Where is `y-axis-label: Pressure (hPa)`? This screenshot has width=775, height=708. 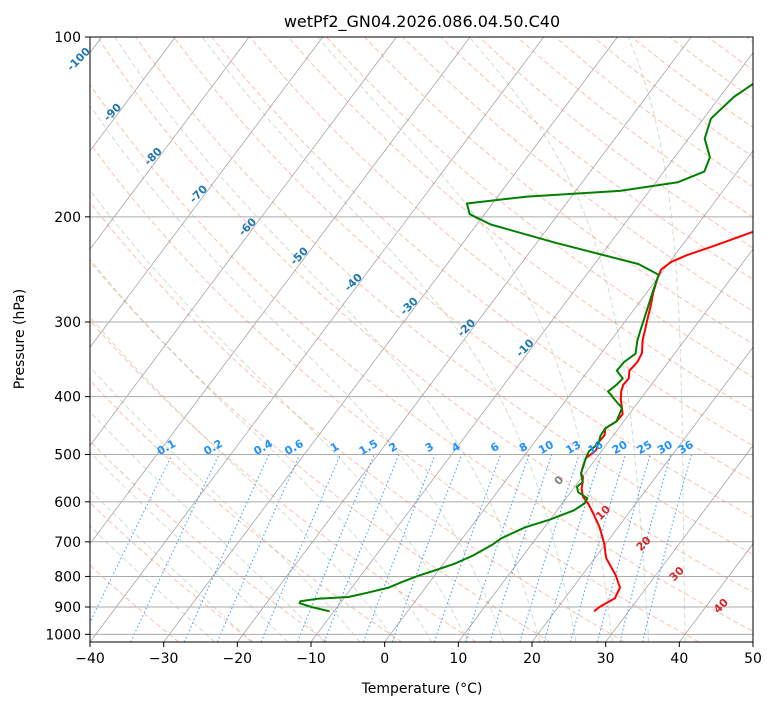
y-axis-label: Pressure (hPa) is located at coordinates (20, 339).